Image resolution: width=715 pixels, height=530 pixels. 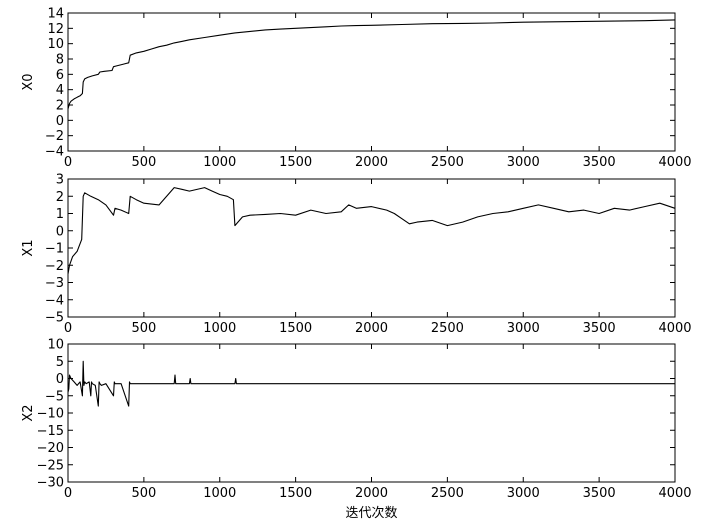 What do you see at coordinates (54, 283) in the screenshot?
I see `y-tick-label: −3` at bounding box center [54, 283].